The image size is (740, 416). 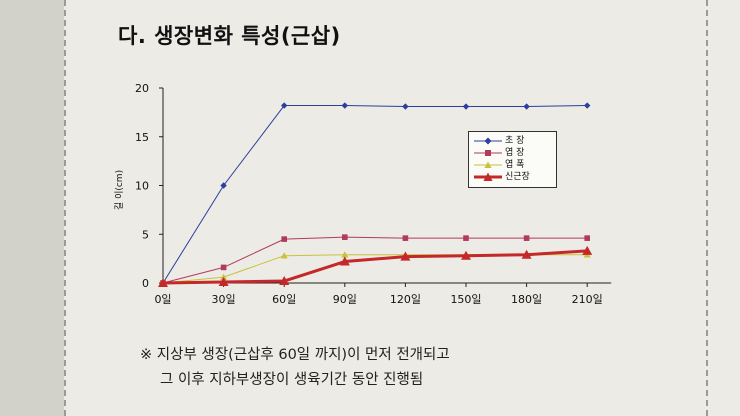 I want to click on x-tick-label: 30일, so click(x=224, y=299).